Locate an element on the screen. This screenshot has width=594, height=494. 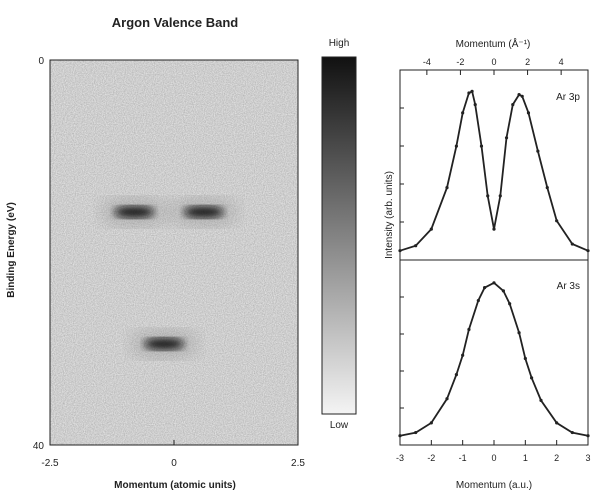
panel-3p-ticks is located at coordinates (402, 165).